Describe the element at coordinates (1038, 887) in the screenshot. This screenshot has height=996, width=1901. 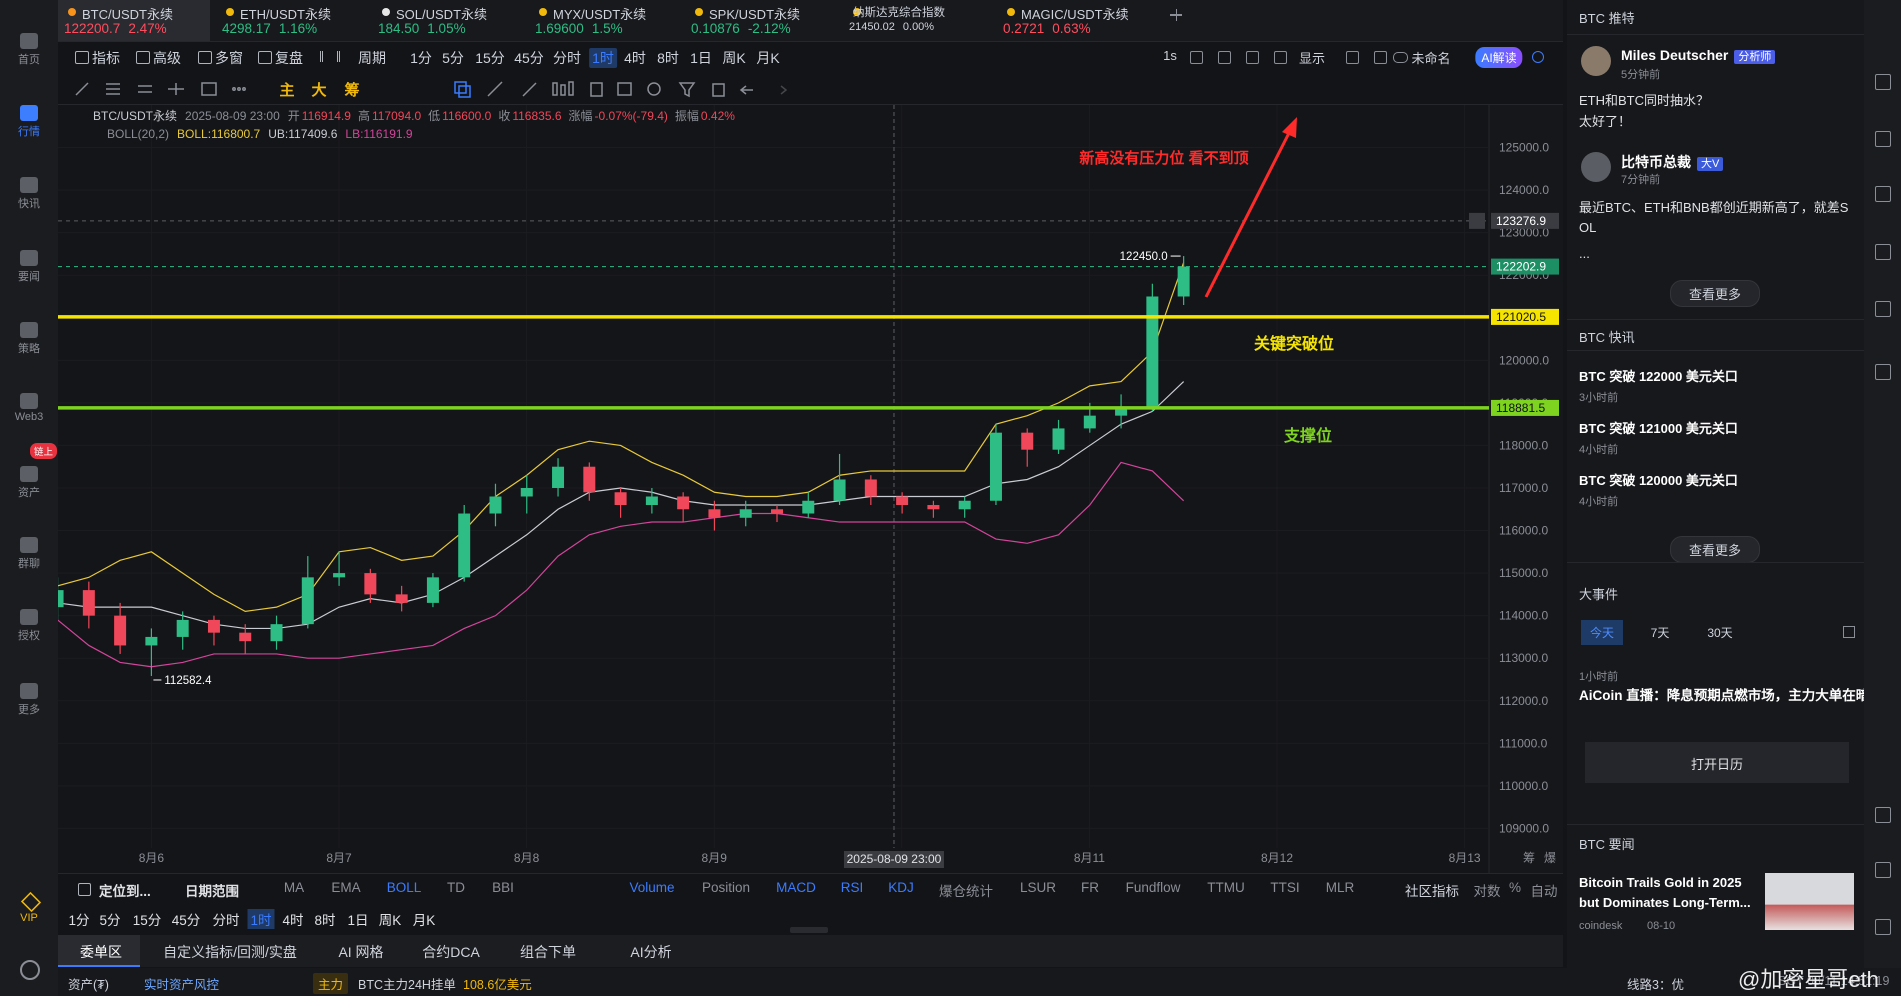
I see `indicator: LSUR` at that location.